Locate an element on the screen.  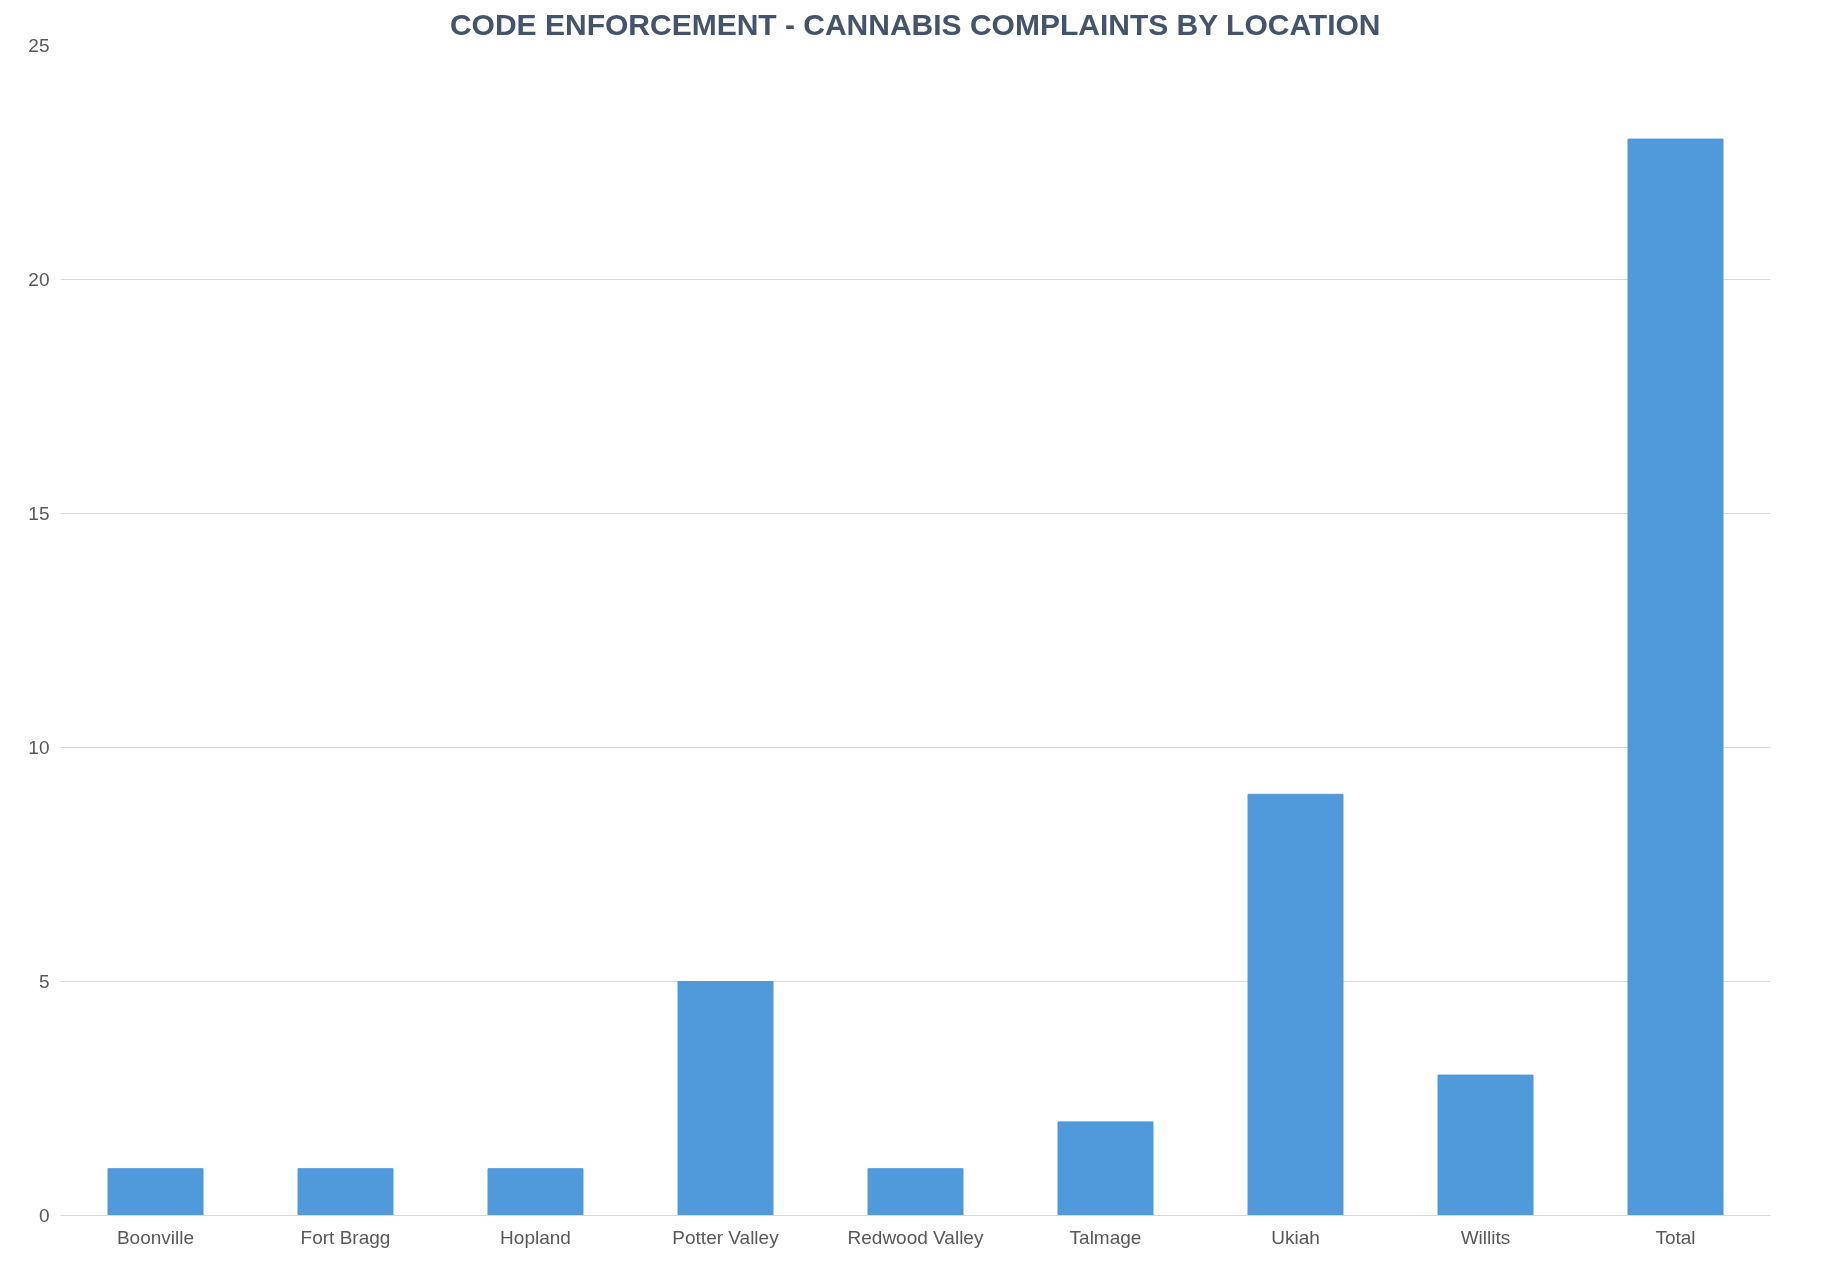
x-tick-label: Fort Bragg is located at coordinates (345, 1237).